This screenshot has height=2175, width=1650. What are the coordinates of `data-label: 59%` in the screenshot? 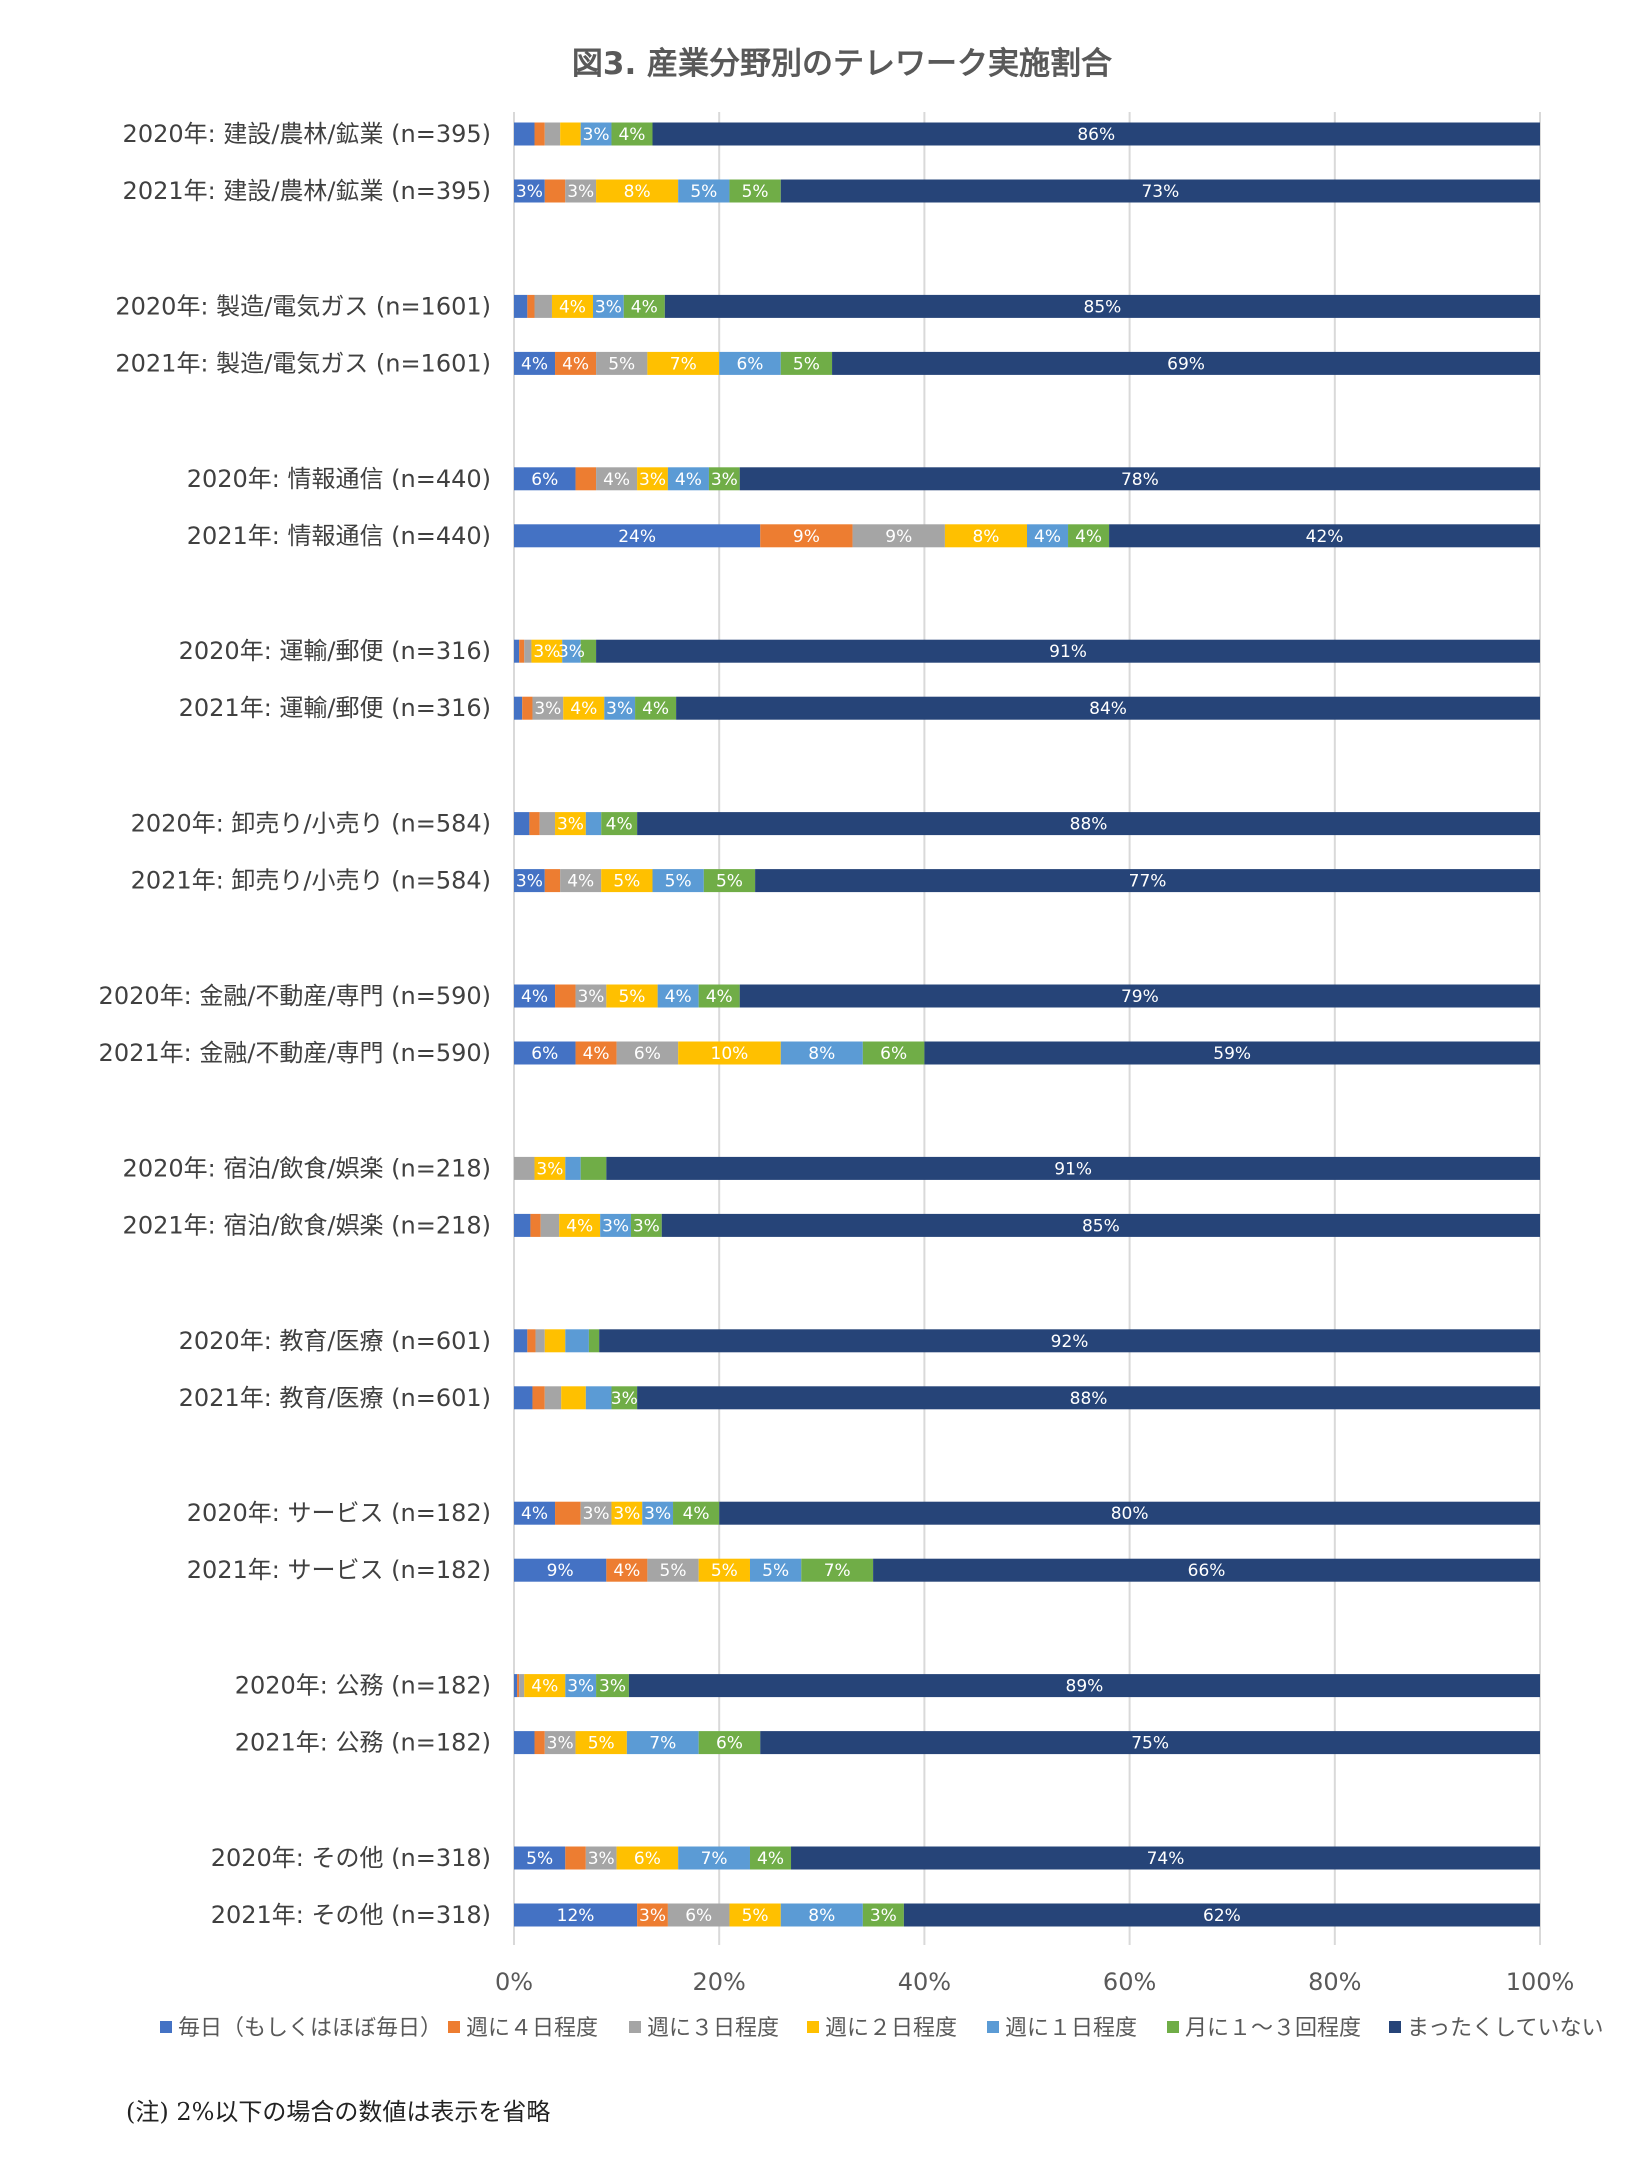 It's located at (1232, 1054).